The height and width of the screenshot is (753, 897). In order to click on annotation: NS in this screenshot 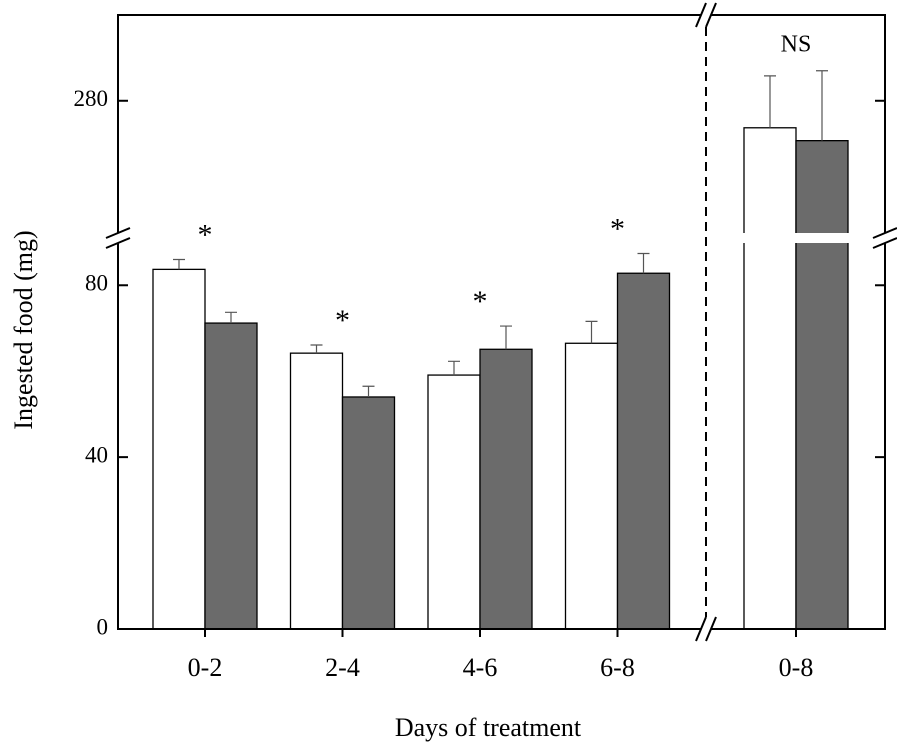, I will do `click(796, 45)`.